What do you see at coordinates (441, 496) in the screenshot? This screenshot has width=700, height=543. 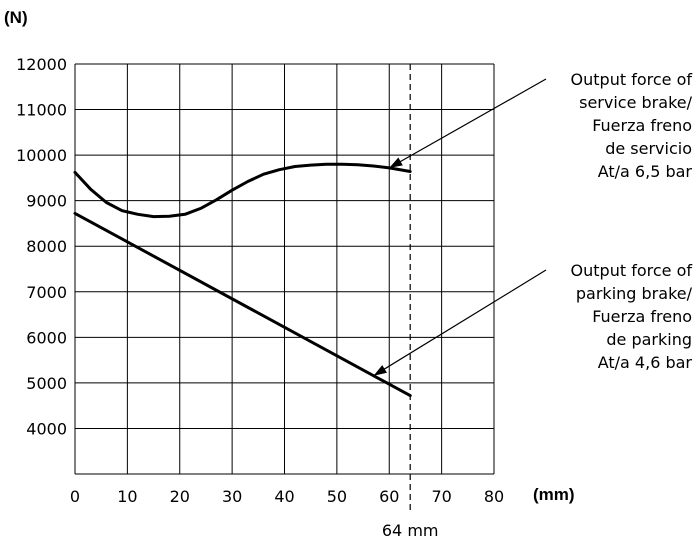 I see `x-tick-label: 70` at bounding box center [441, 496].